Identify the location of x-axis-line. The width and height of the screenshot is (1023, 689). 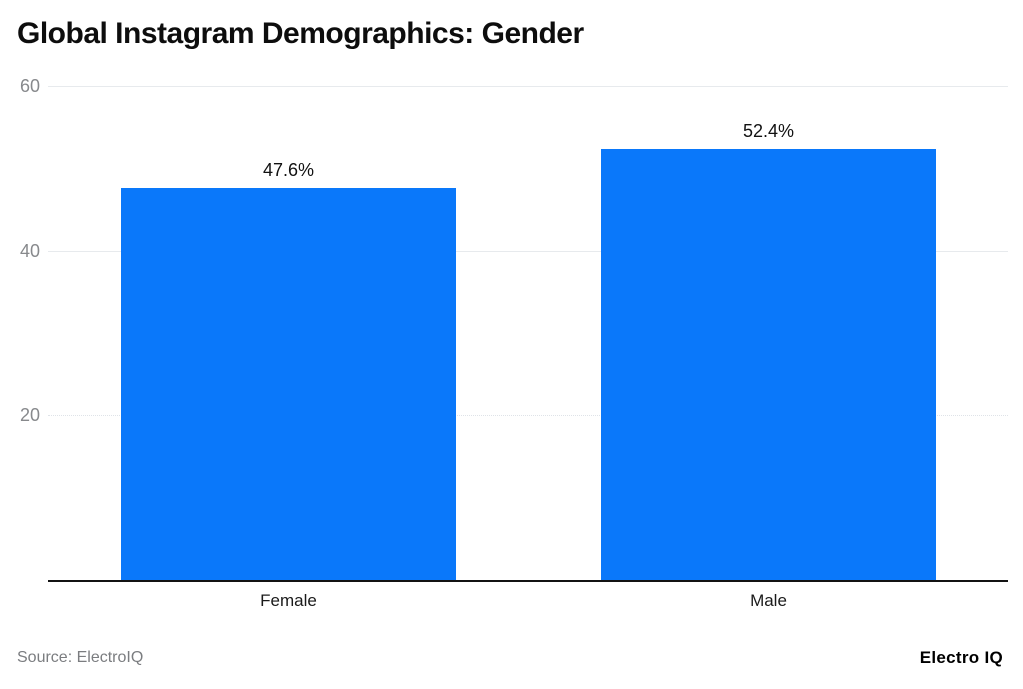
(528, 581).